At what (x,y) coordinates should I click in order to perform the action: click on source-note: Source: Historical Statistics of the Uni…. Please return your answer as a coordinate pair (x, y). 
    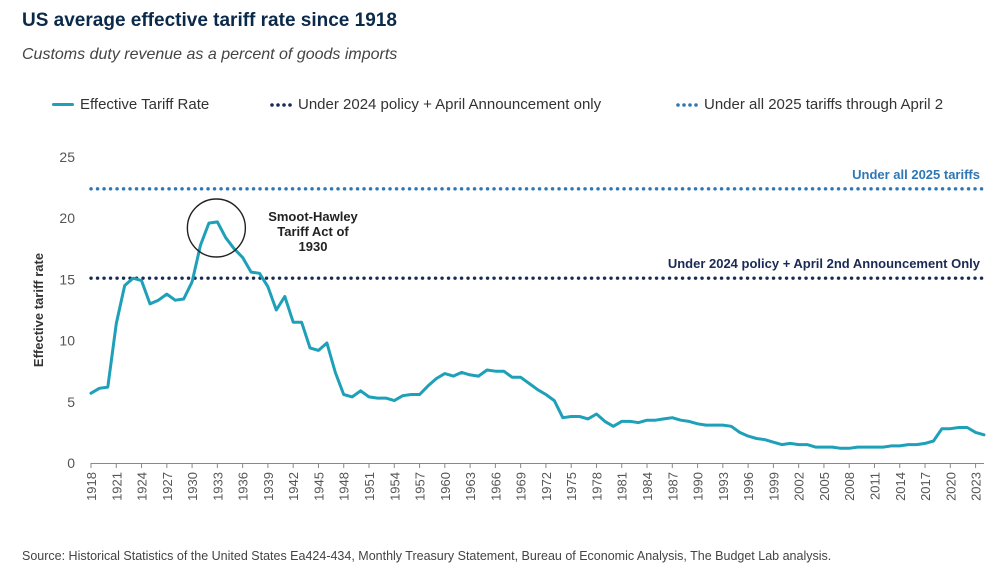
    Looking at the image, I should click on (427, 556).